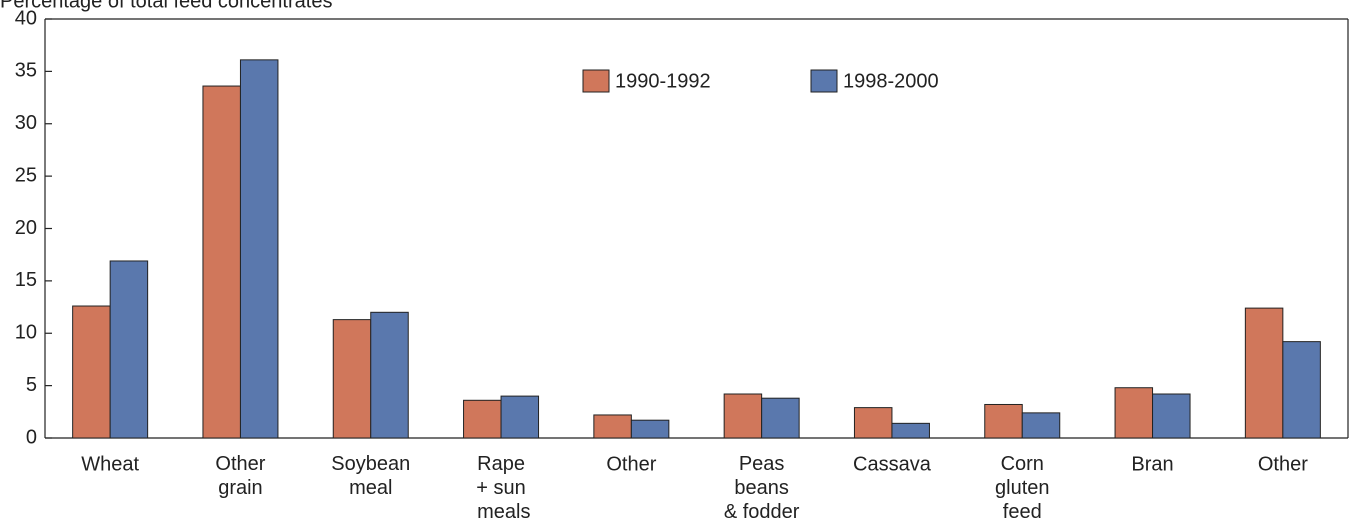 The height and width of the screenshot is (531, 1352). What do you see at coordinates (501, 488) in the screenshot?
I see `x-tick-label: Rape + sun meals` at bounding box center [501, 488].